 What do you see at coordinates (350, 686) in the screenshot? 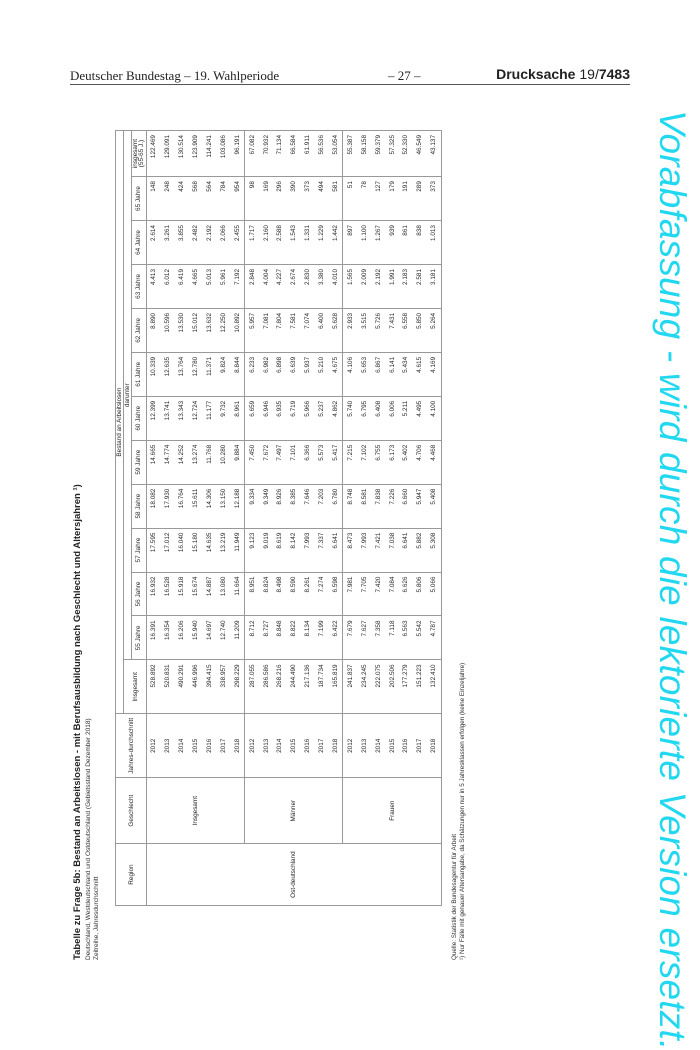
I see `value-cell: 241.837` at bounding box center [350, 686].